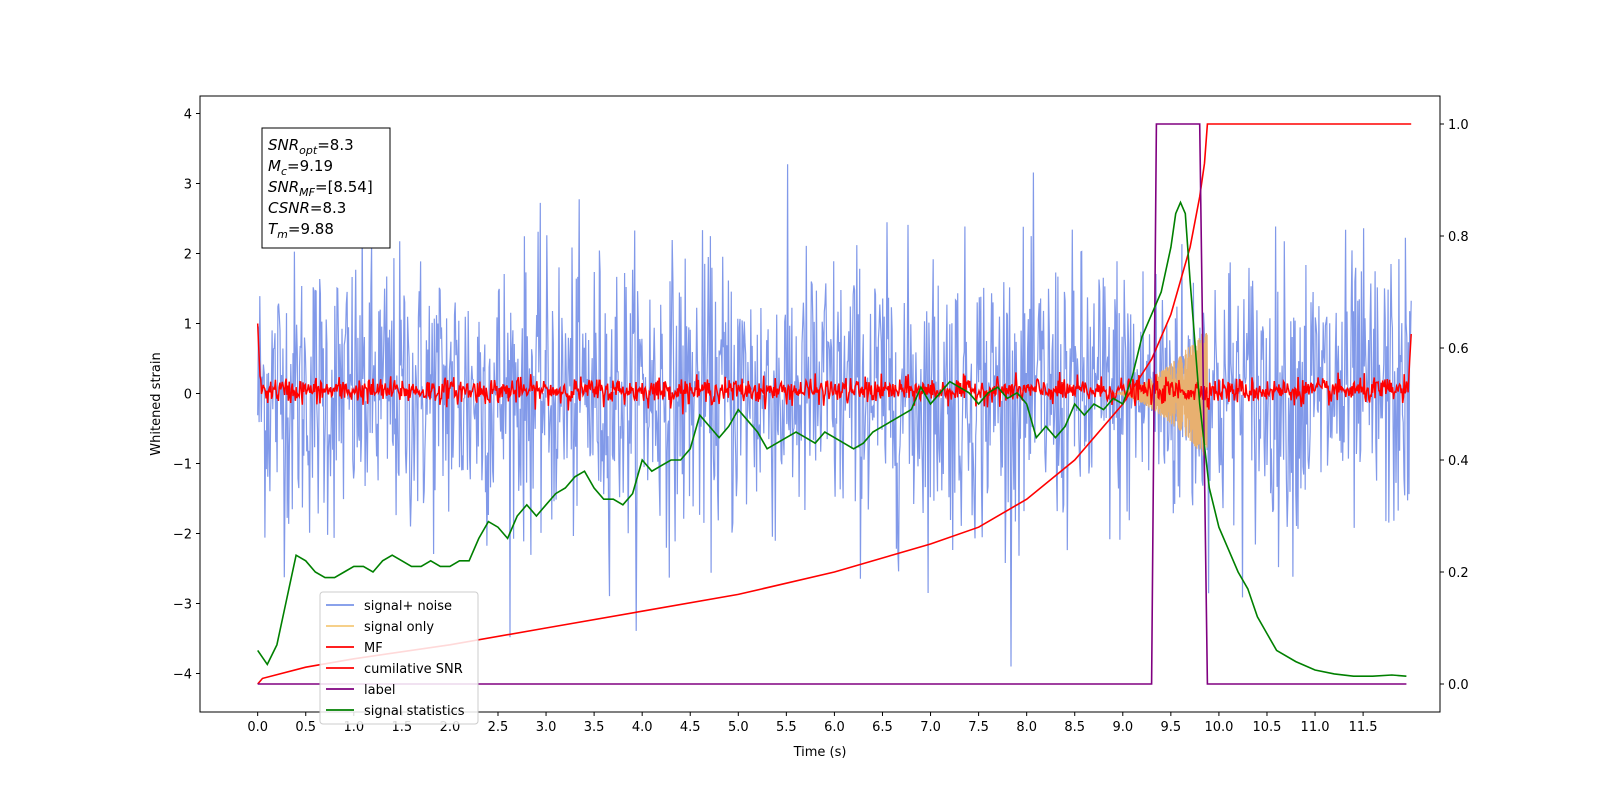 Image resolution: width=1600 pixels, height=800 pixels. Describe the element at coordinates (1458, 573) in the screenshot. I see `y2-tick-label: 0.2` at that location.